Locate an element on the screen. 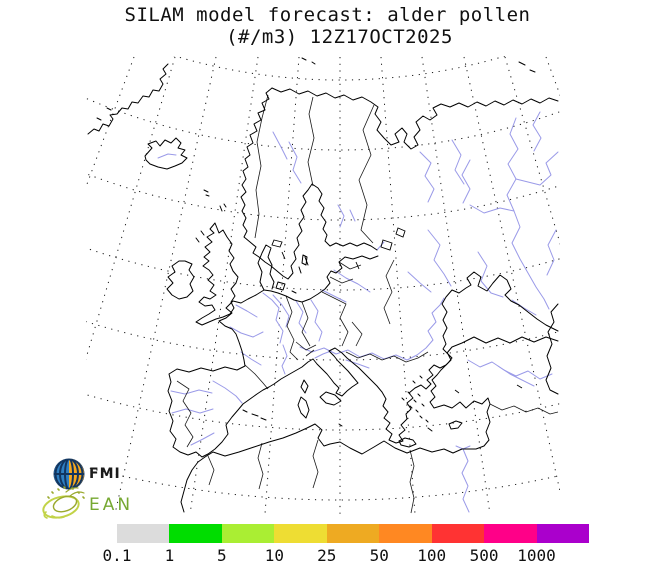 This screenshot has height=580, width=655. fmi-label: FMI is located at coordinates (105, 474).